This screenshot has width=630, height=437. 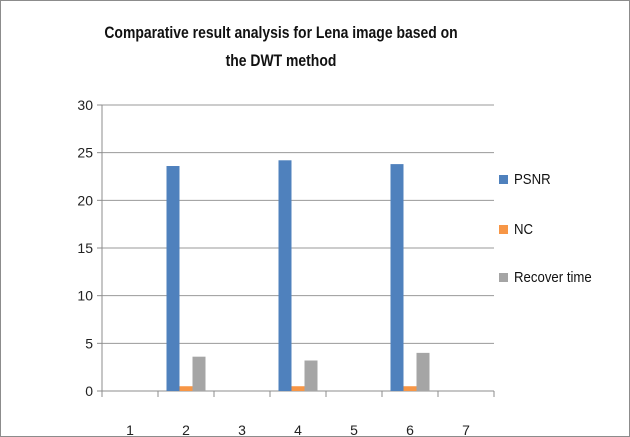 I want to click on legend-item-psnr: PSNR, so click(x=527, y=179).